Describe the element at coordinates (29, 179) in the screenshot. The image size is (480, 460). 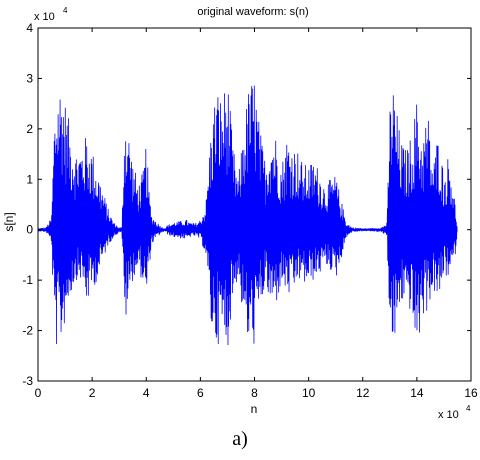
I see `y-tick-label: 1` at that location.